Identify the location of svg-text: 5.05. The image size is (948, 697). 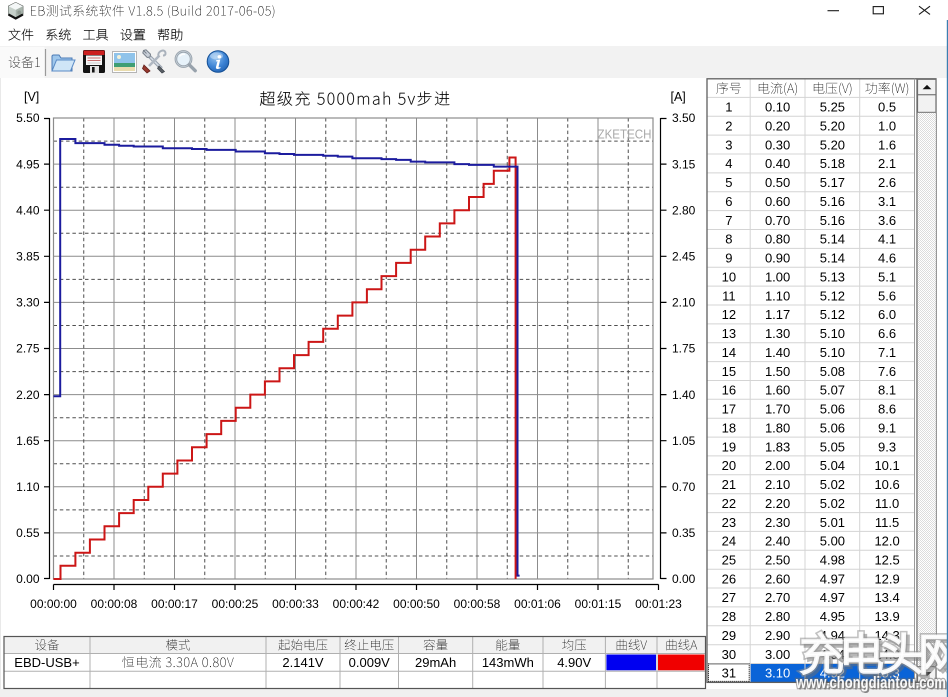
(832, 446).